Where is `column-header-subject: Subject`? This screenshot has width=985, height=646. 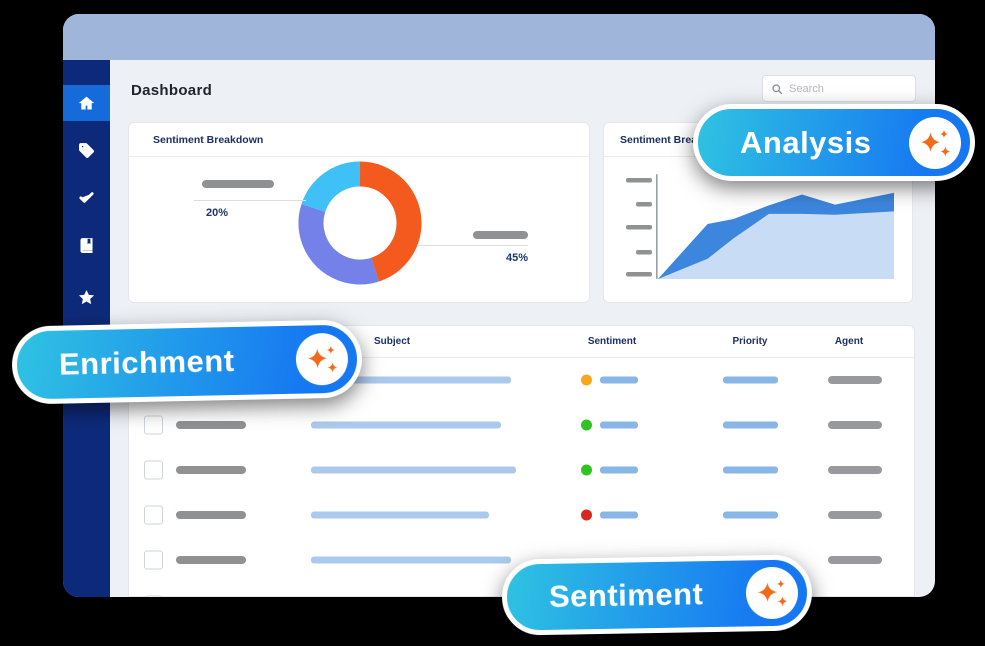
column-header-subject: Subject is located at coordinates (392, 341).